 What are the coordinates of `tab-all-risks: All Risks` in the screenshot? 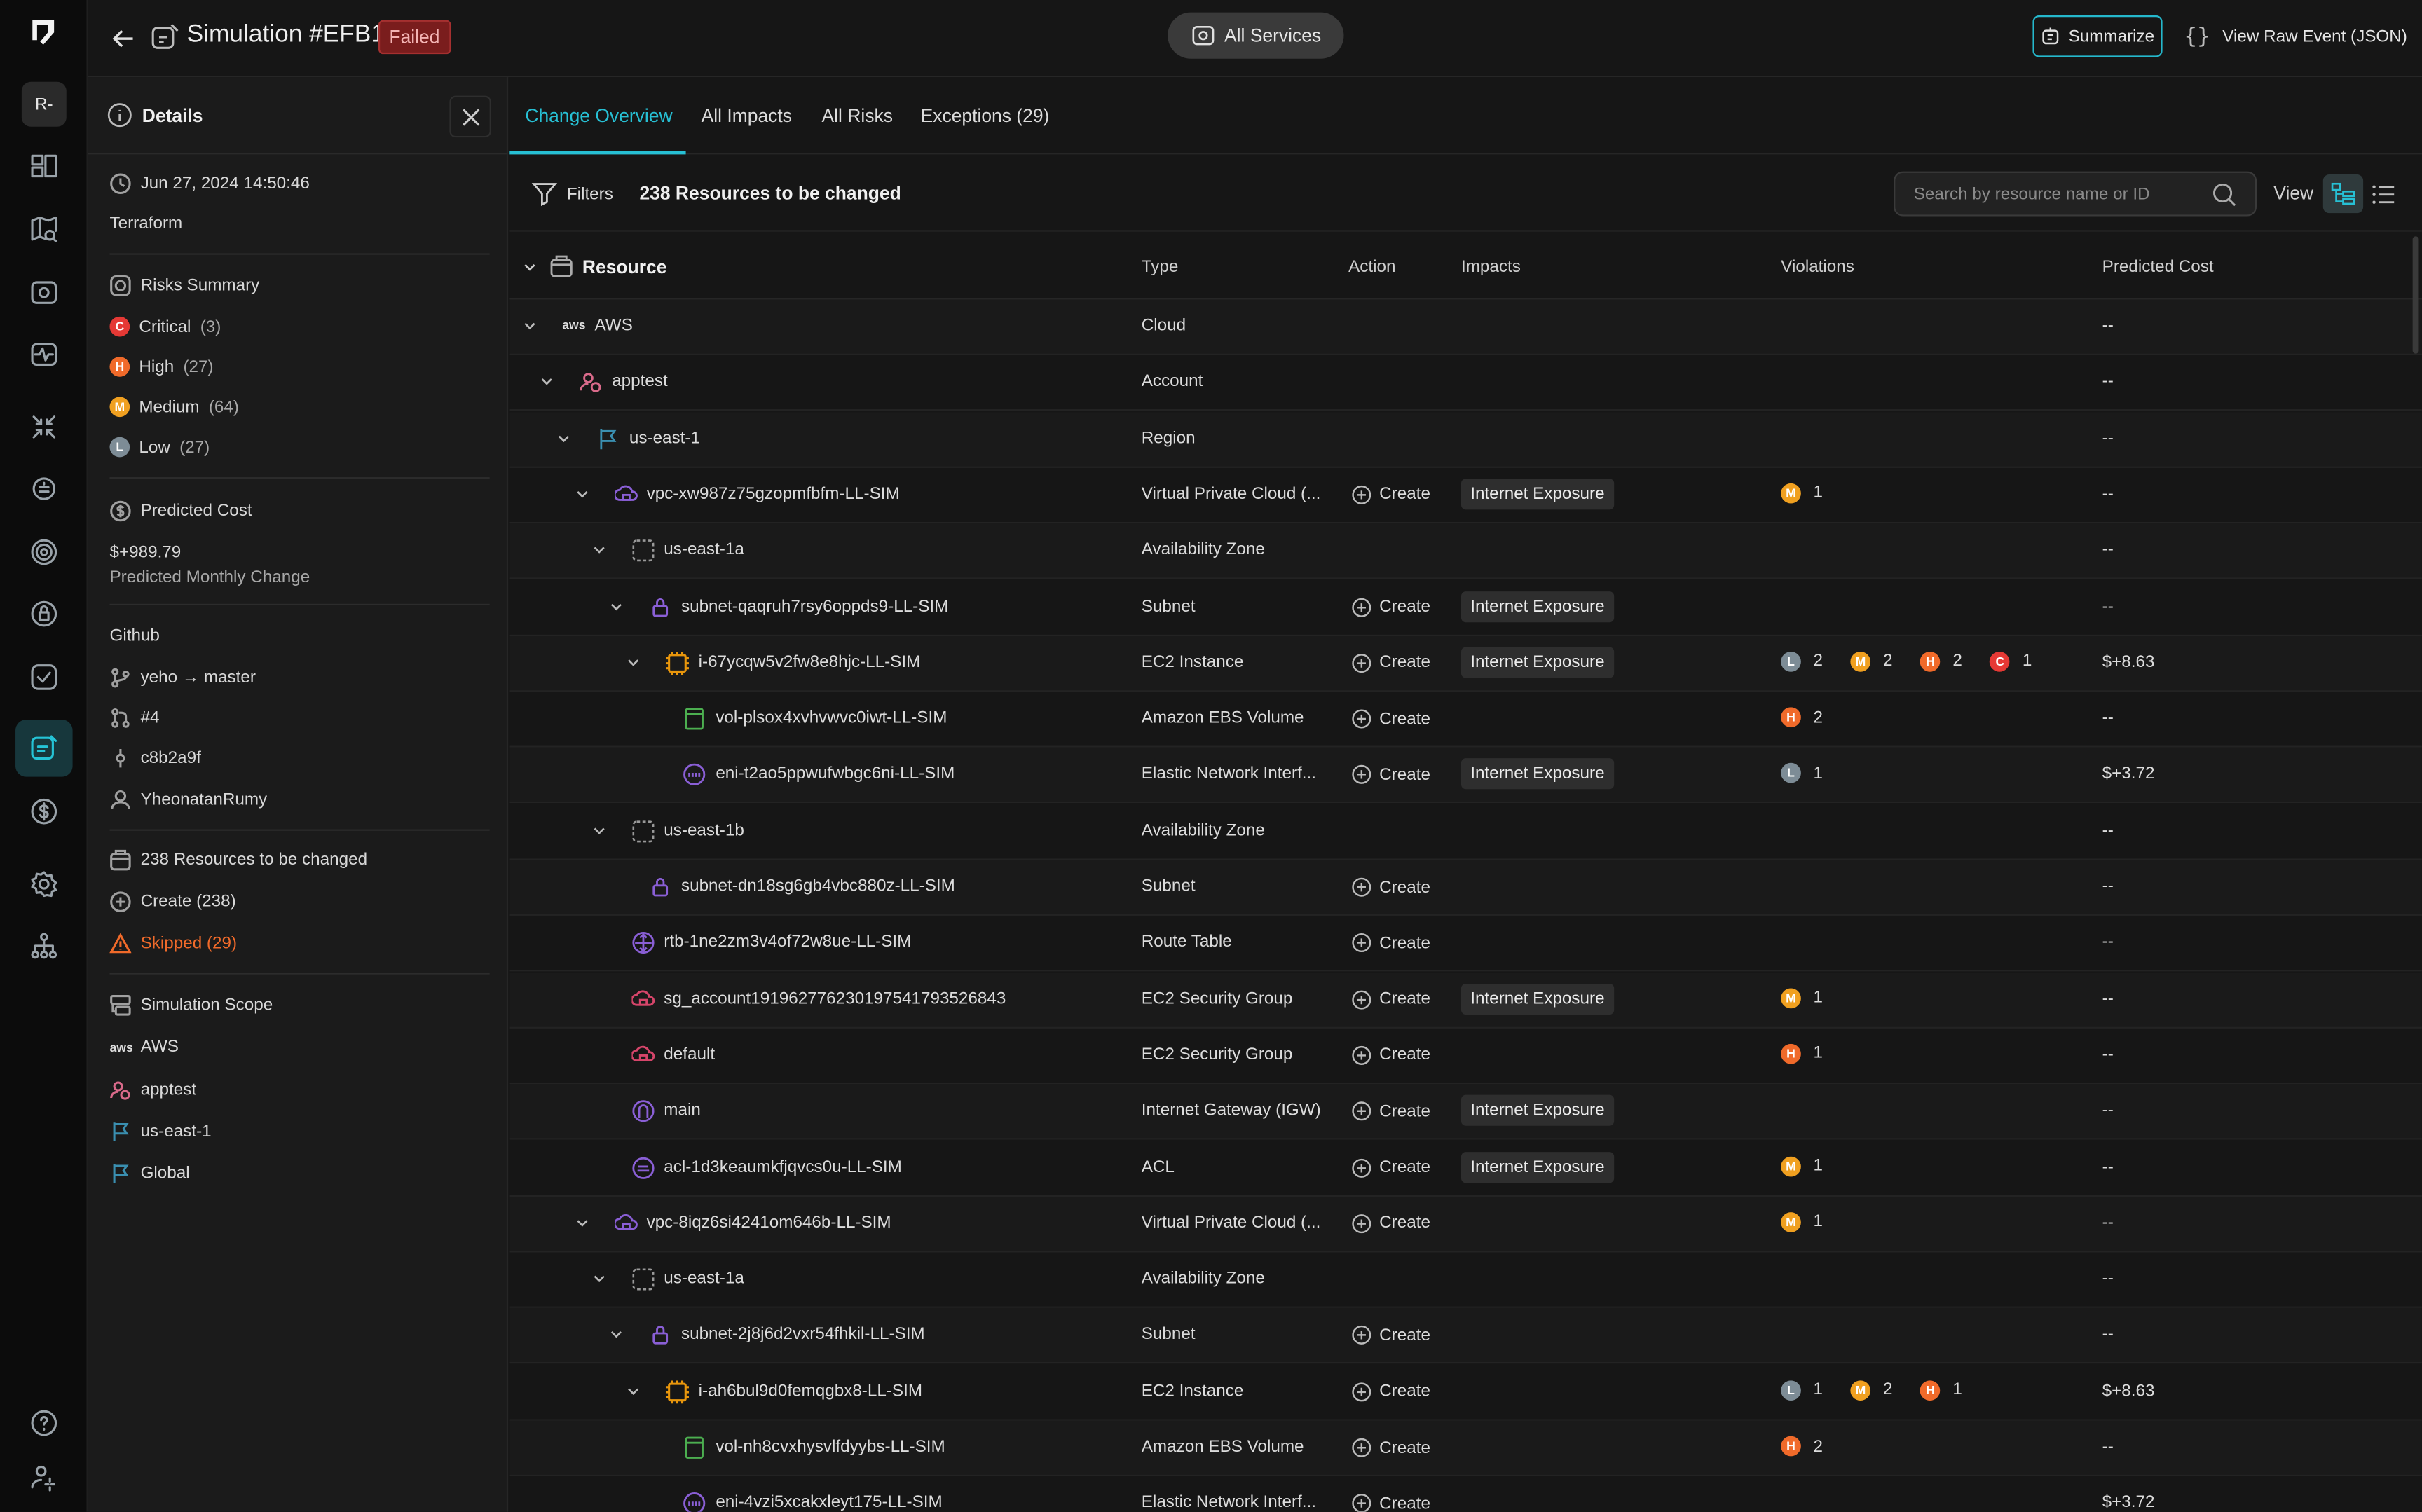 It's located at (857, 116).